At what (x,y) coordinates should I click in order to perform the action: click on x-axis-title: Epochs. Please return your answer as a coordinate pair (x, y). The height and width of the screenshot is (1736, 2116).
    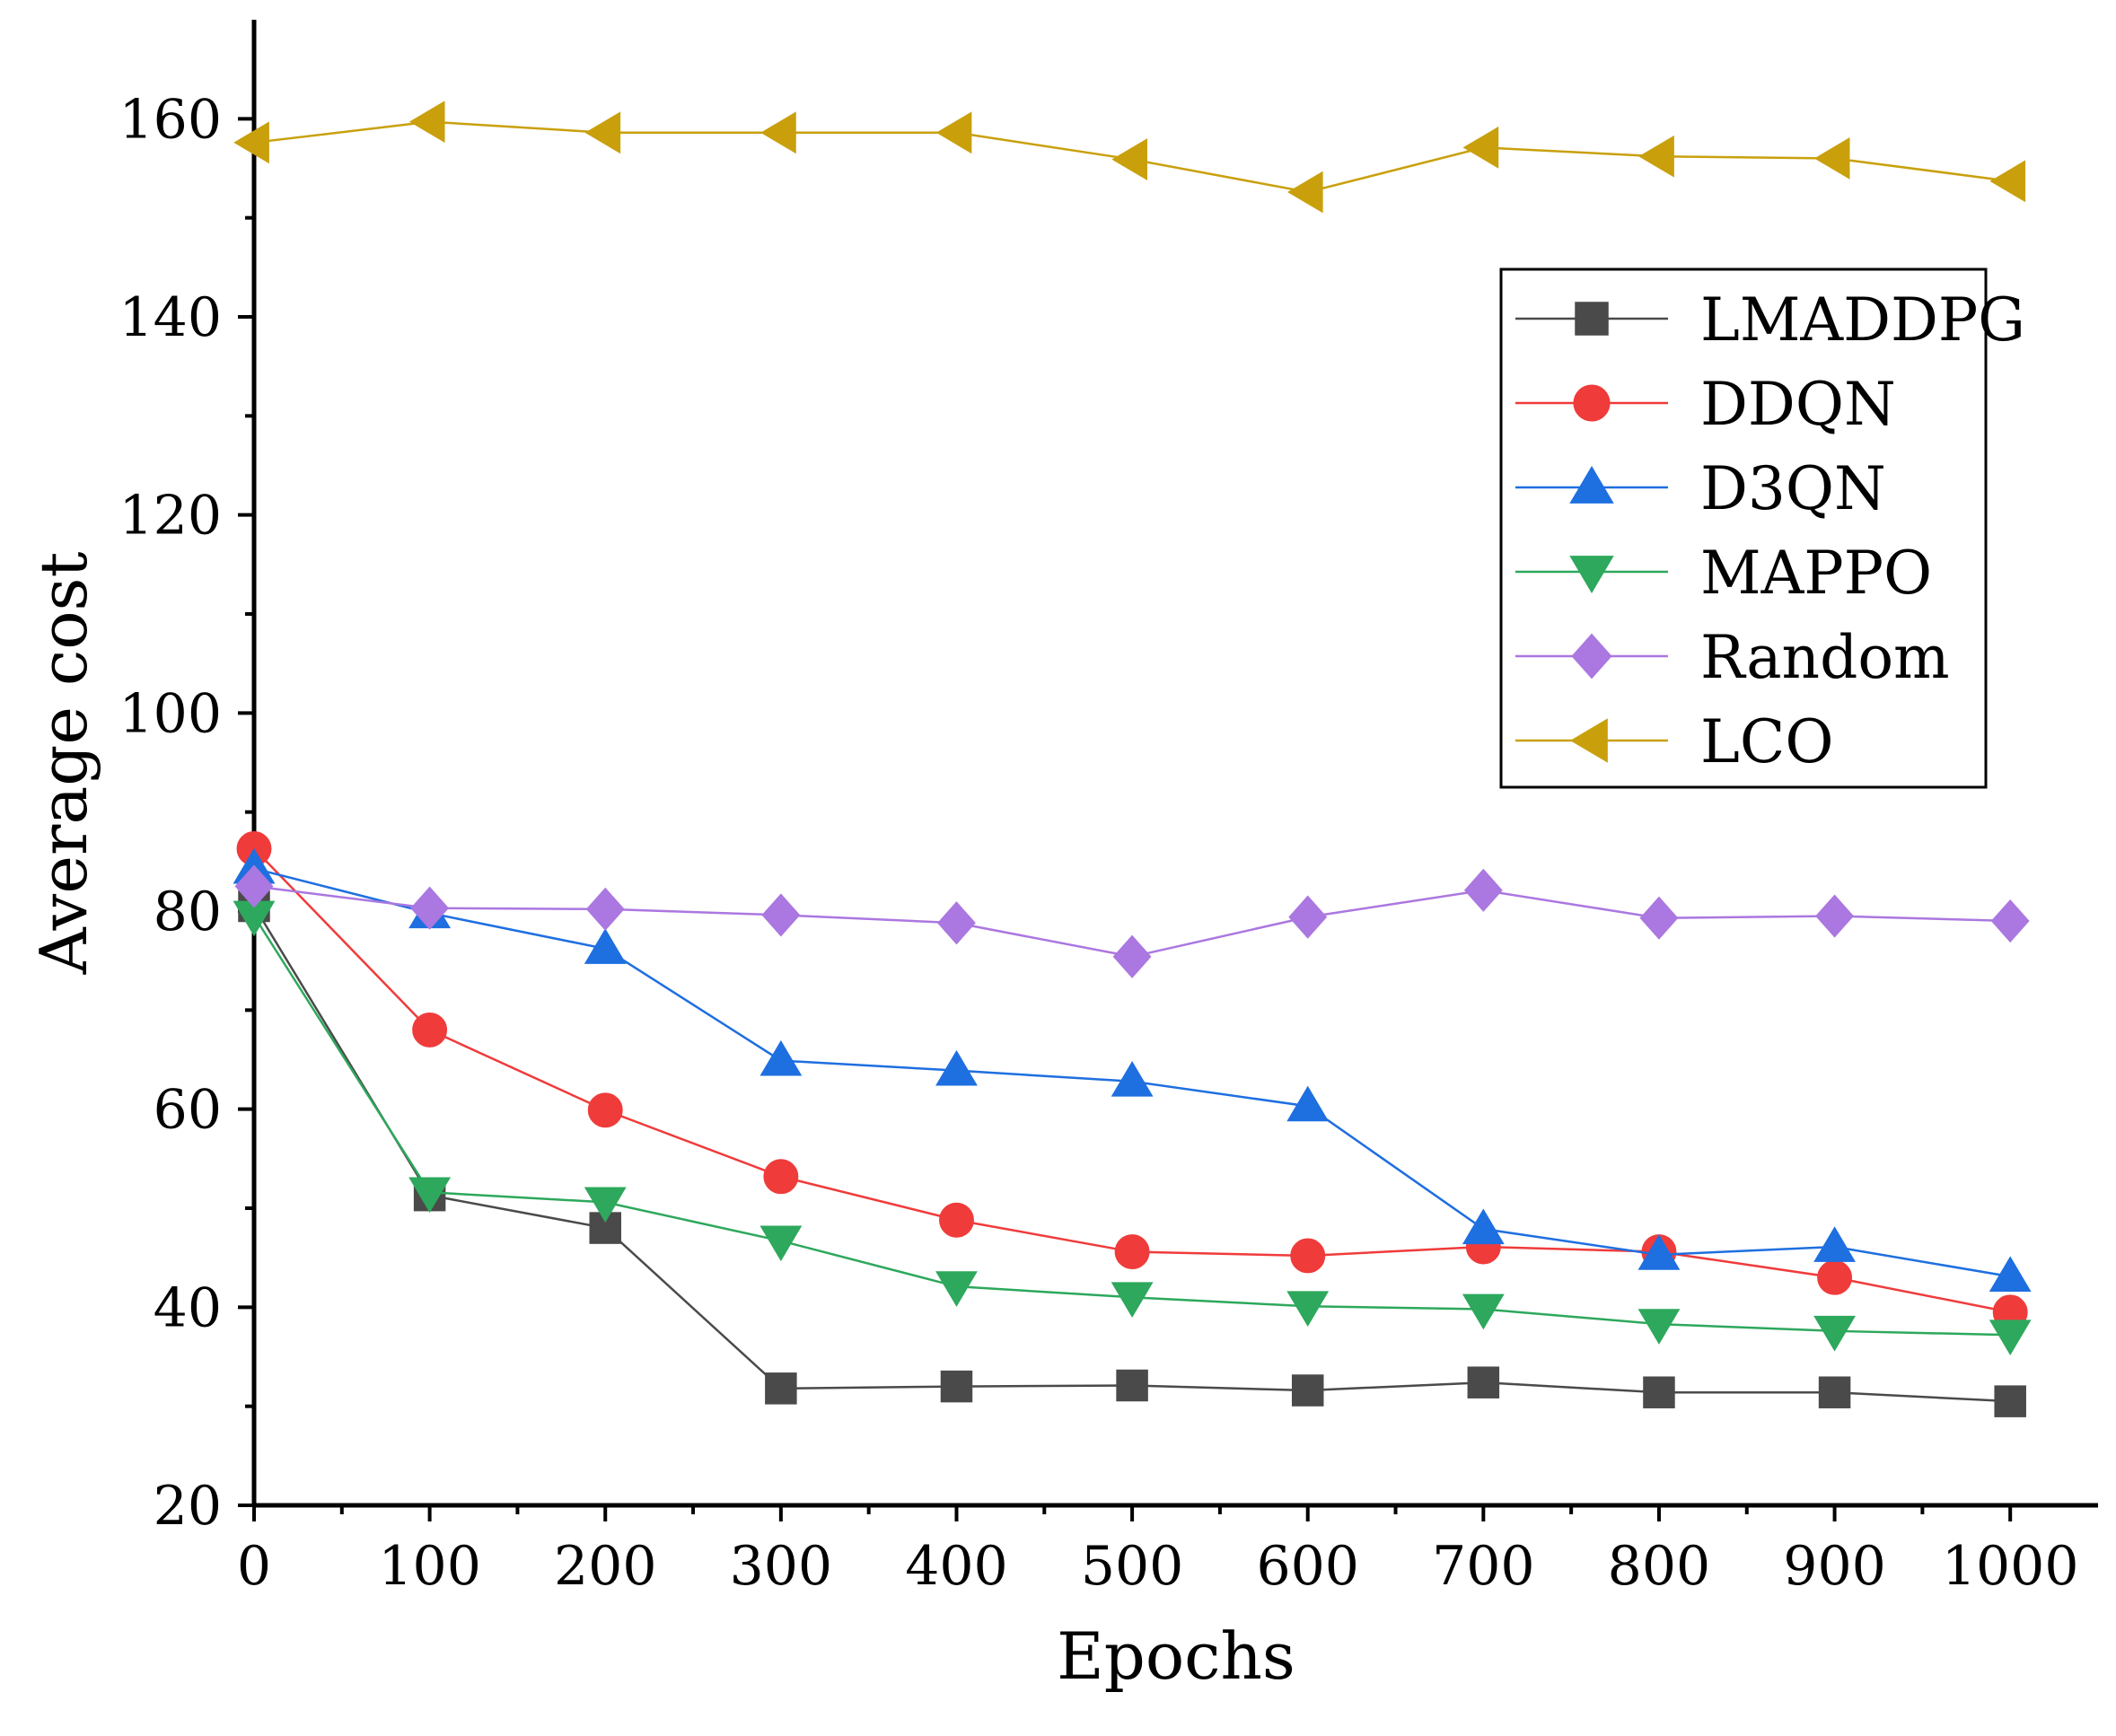
    Looking at the image, I should click on (1176, 1656).